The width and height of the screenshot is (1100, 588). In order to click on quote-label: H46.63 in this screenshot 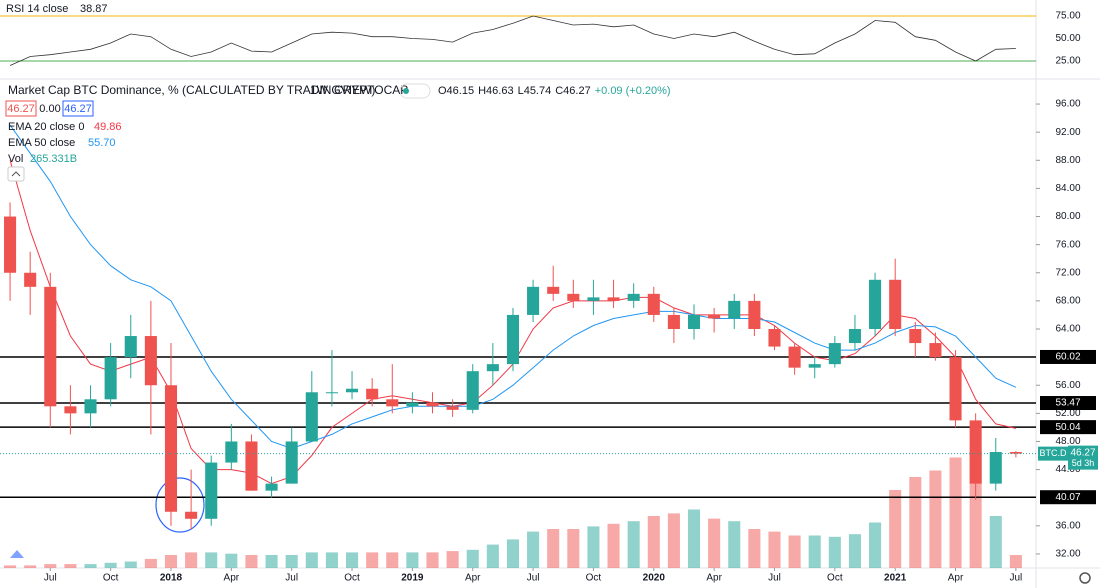, I will do `click(495, 91)`.